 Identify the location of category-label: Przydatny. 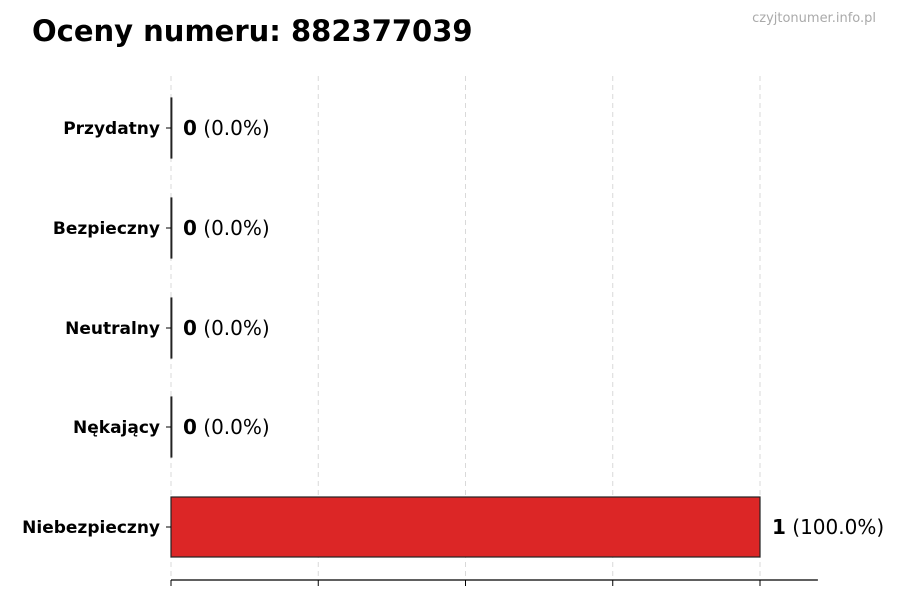
(111, 129).